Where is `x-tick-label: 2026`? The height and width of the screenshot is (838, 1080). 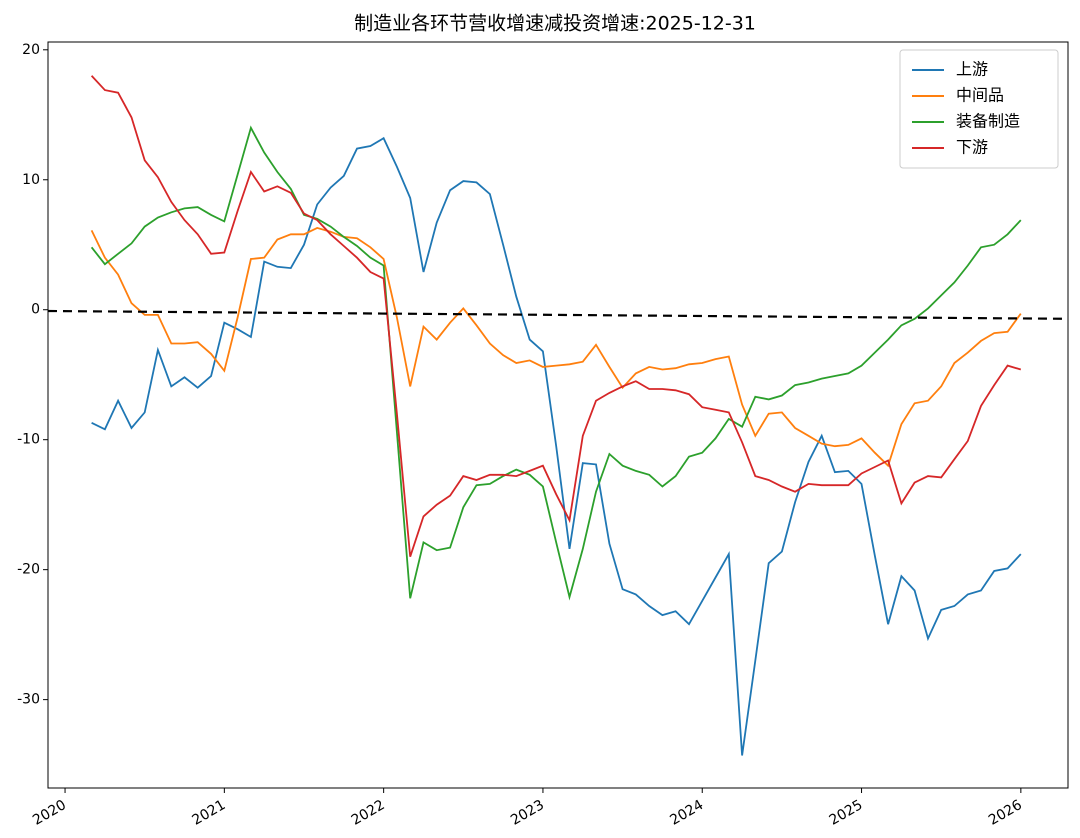
x-tick-label: 2026 is located at coordinates (1005, 813).